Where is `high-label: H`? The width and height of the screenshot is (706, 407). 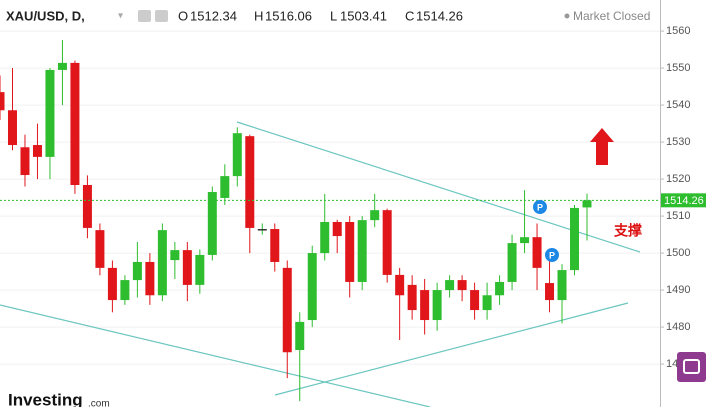
high-label: H is located at coordinates (258, 15).